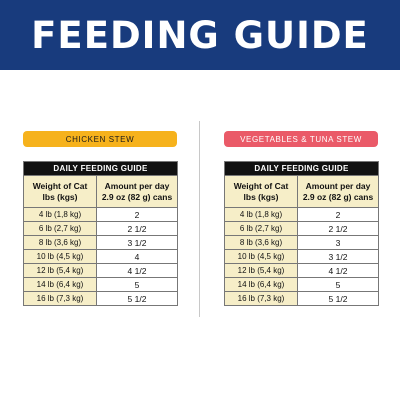 This screenshot has width=400, height=400. What do you see at coordinates (137, 256) in the screenshot?
I see `amount-cell: 4` at bounding box center [137, 256].